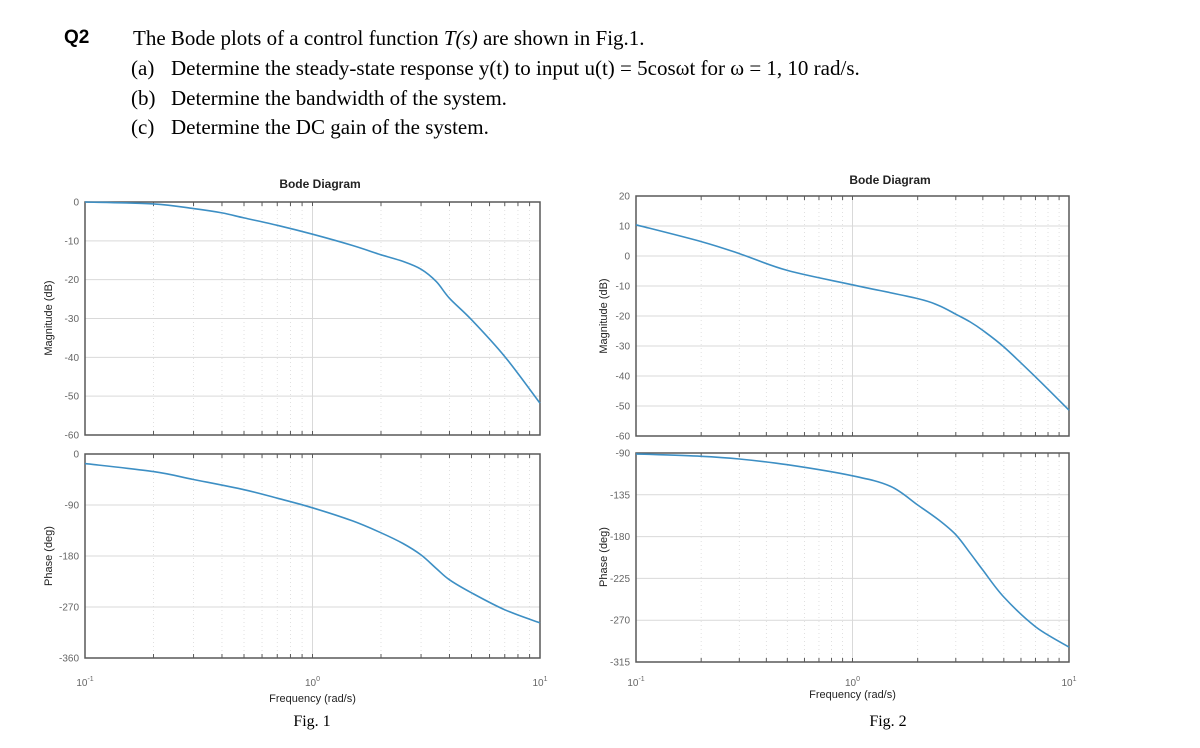 The height and width of the screenshot is (748, 1200). Describe the element at coordinates (311, 721) in the screenshot. I see `figure-caption: Fig. 1` at that location.